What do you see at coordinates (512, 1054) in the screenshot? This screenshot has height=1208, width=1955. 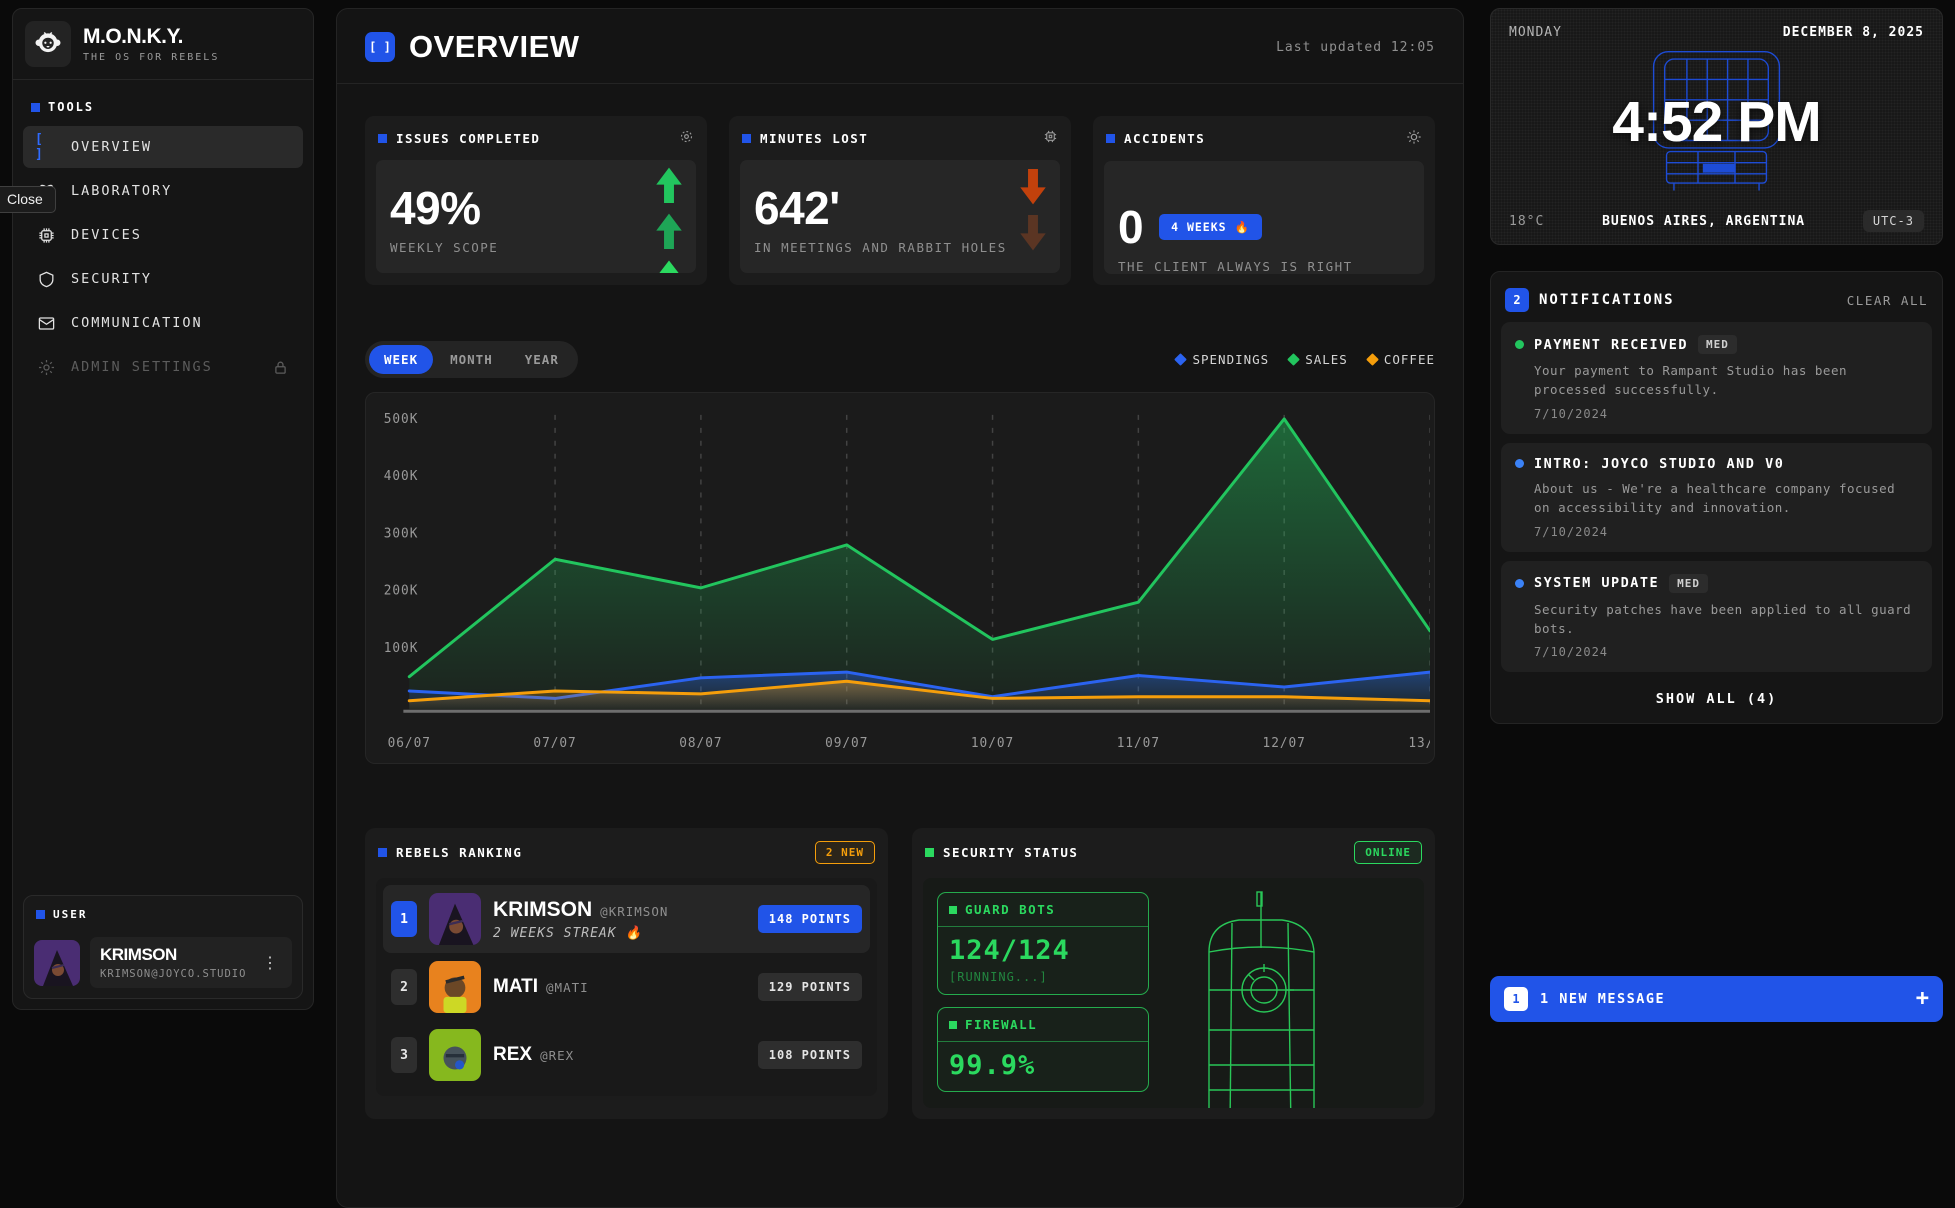 I see `rank-name: REX` at bounding box center [512, 1054].